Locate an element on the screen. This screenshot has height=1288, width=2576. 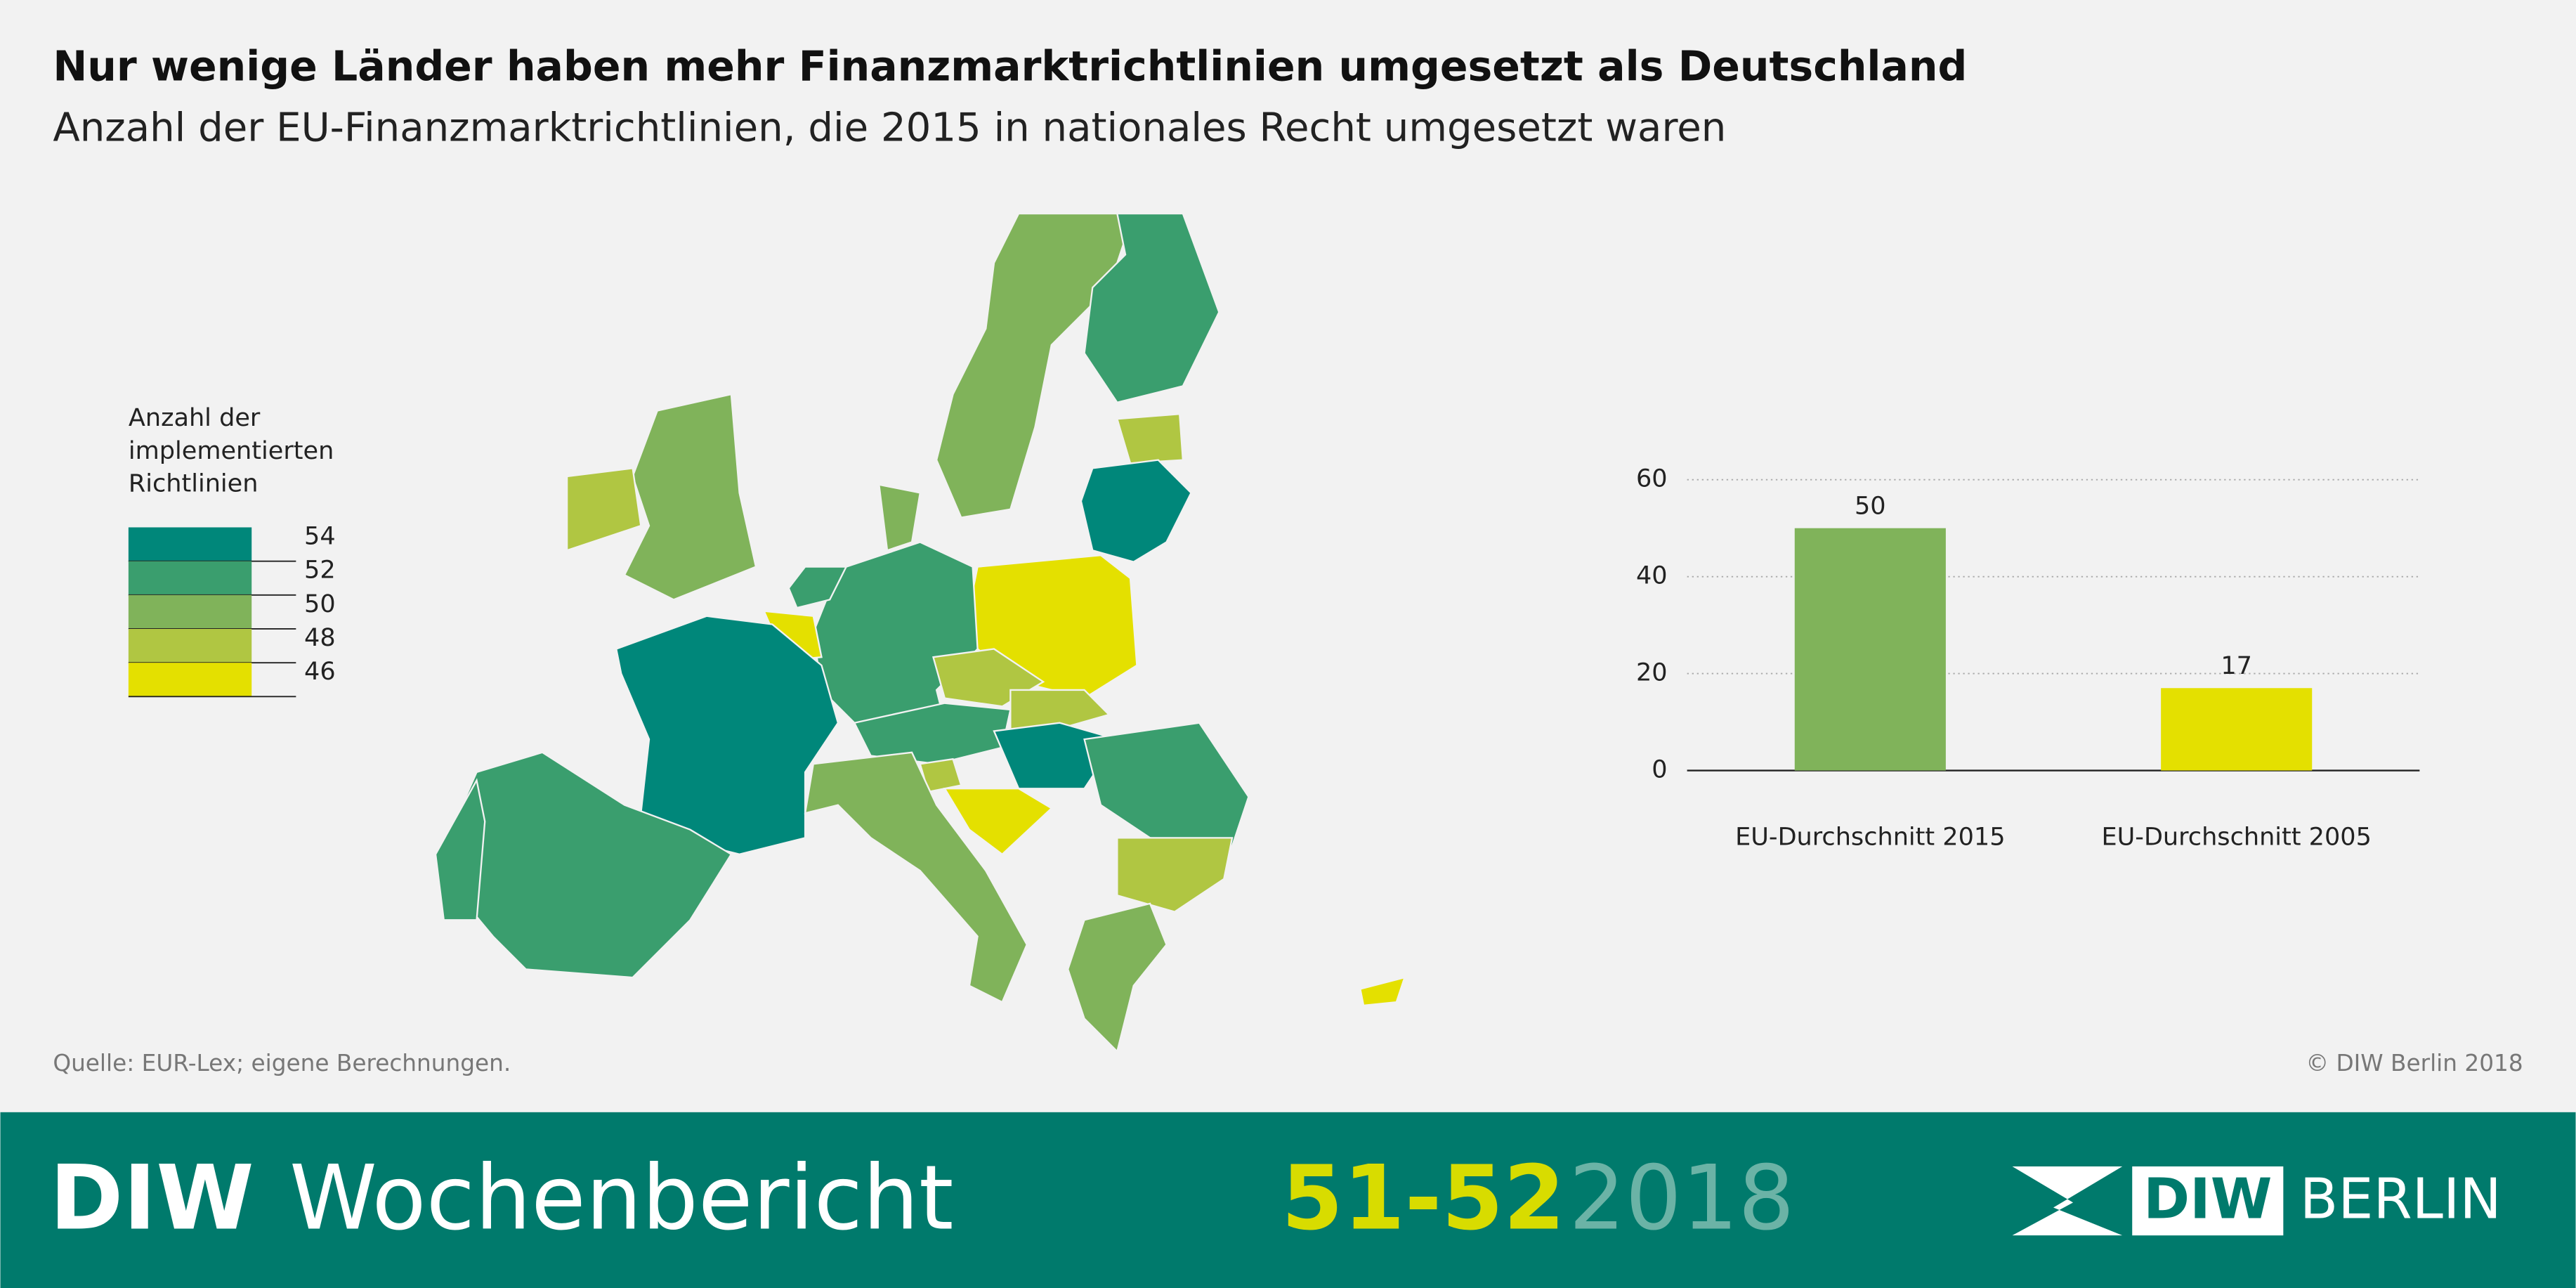
legend-title: Richtlinien is located at coordinates (194, 483).